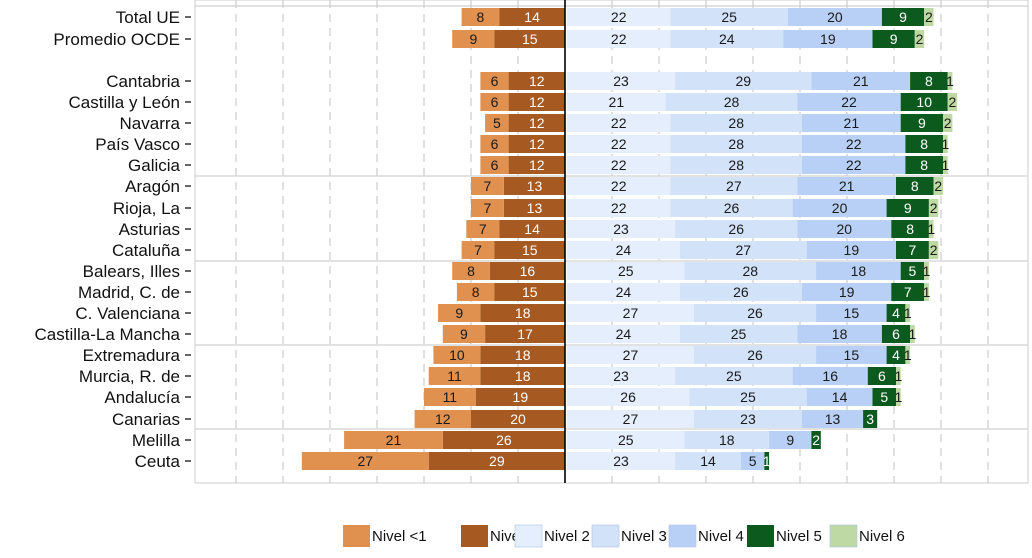 This screenshot has height=558, width=1032. What do you see at coordinates (619, 165) in the screenshot?
I see `bar-nivel-2-galicia` at bounding box center [619, 165].